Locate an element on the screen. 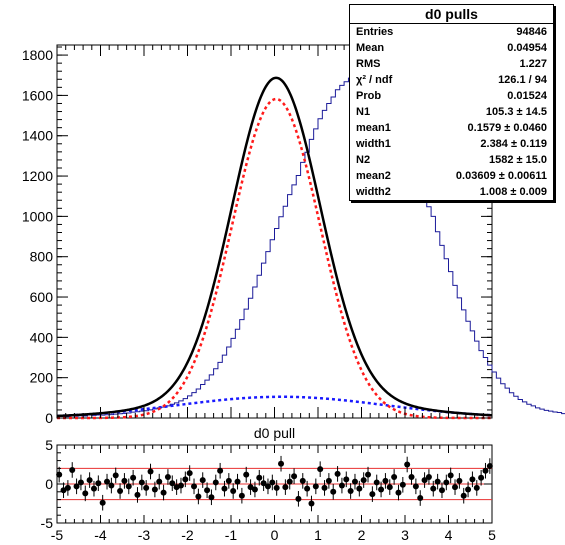 This screenshot has width=565, height=545. y-tick-label: 400 is located at coordinates (42, 337).